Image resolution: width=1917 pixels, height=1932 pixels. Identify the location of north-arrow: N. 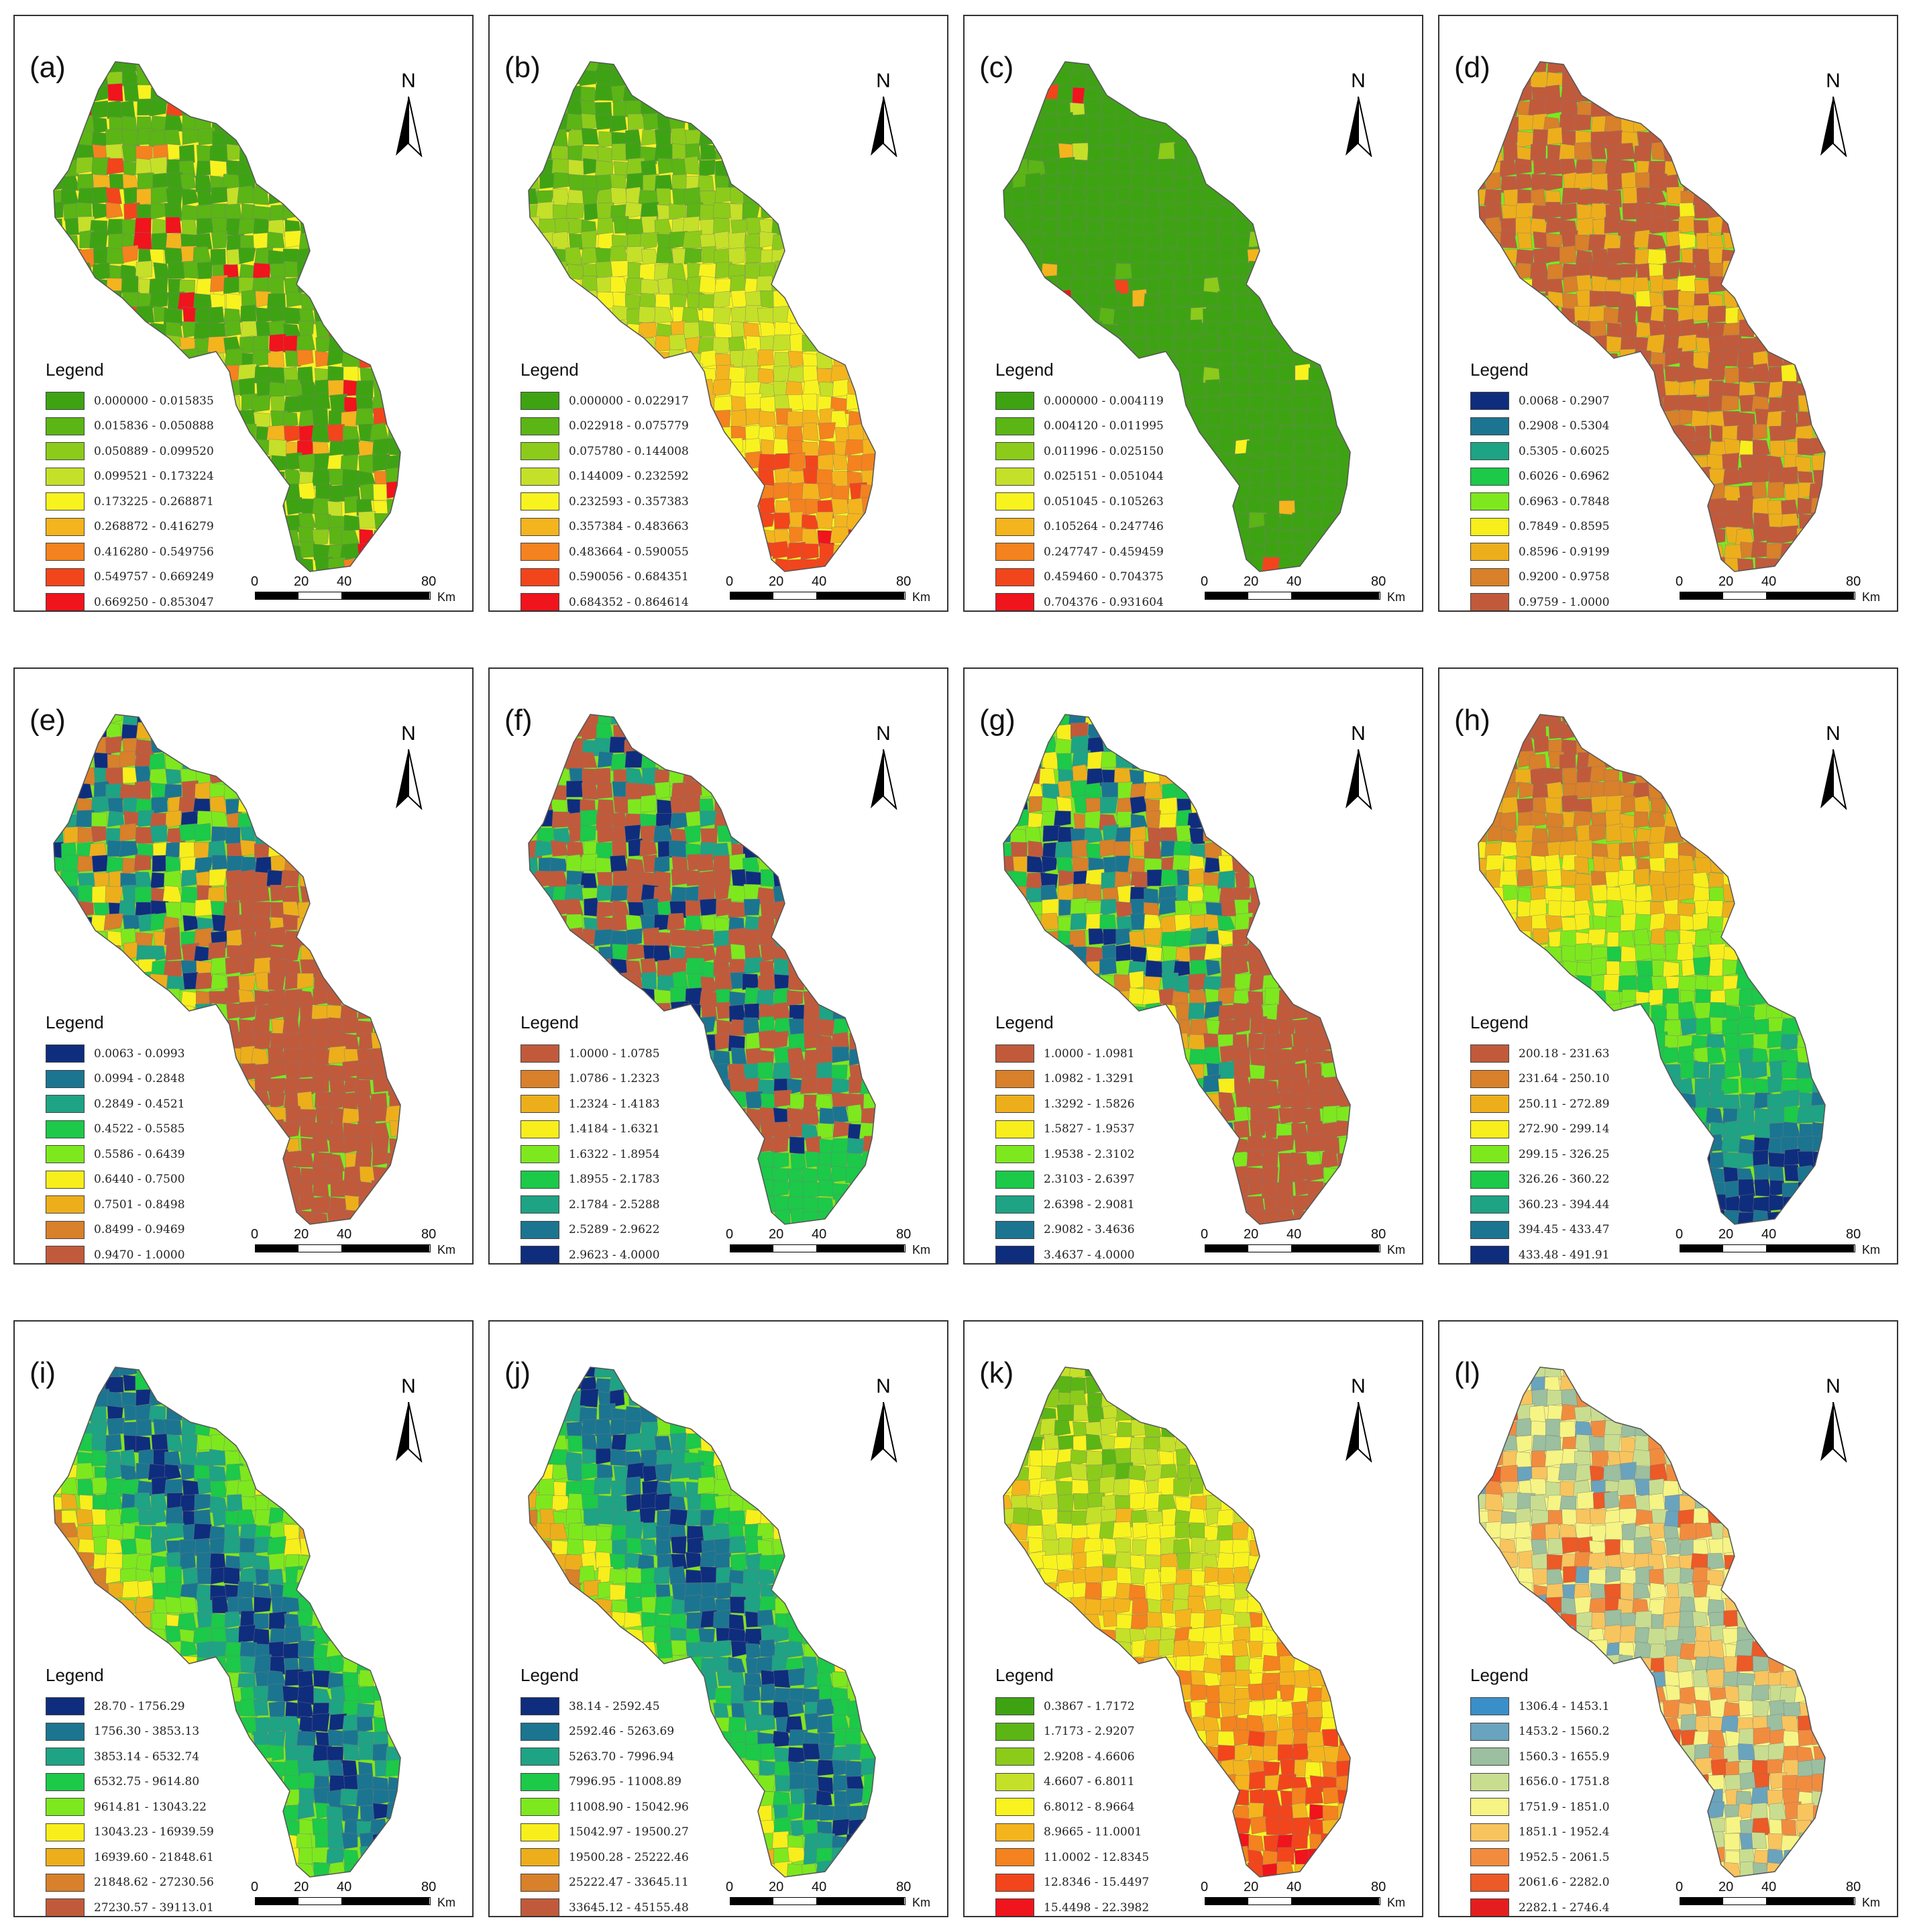
(1833, 120).